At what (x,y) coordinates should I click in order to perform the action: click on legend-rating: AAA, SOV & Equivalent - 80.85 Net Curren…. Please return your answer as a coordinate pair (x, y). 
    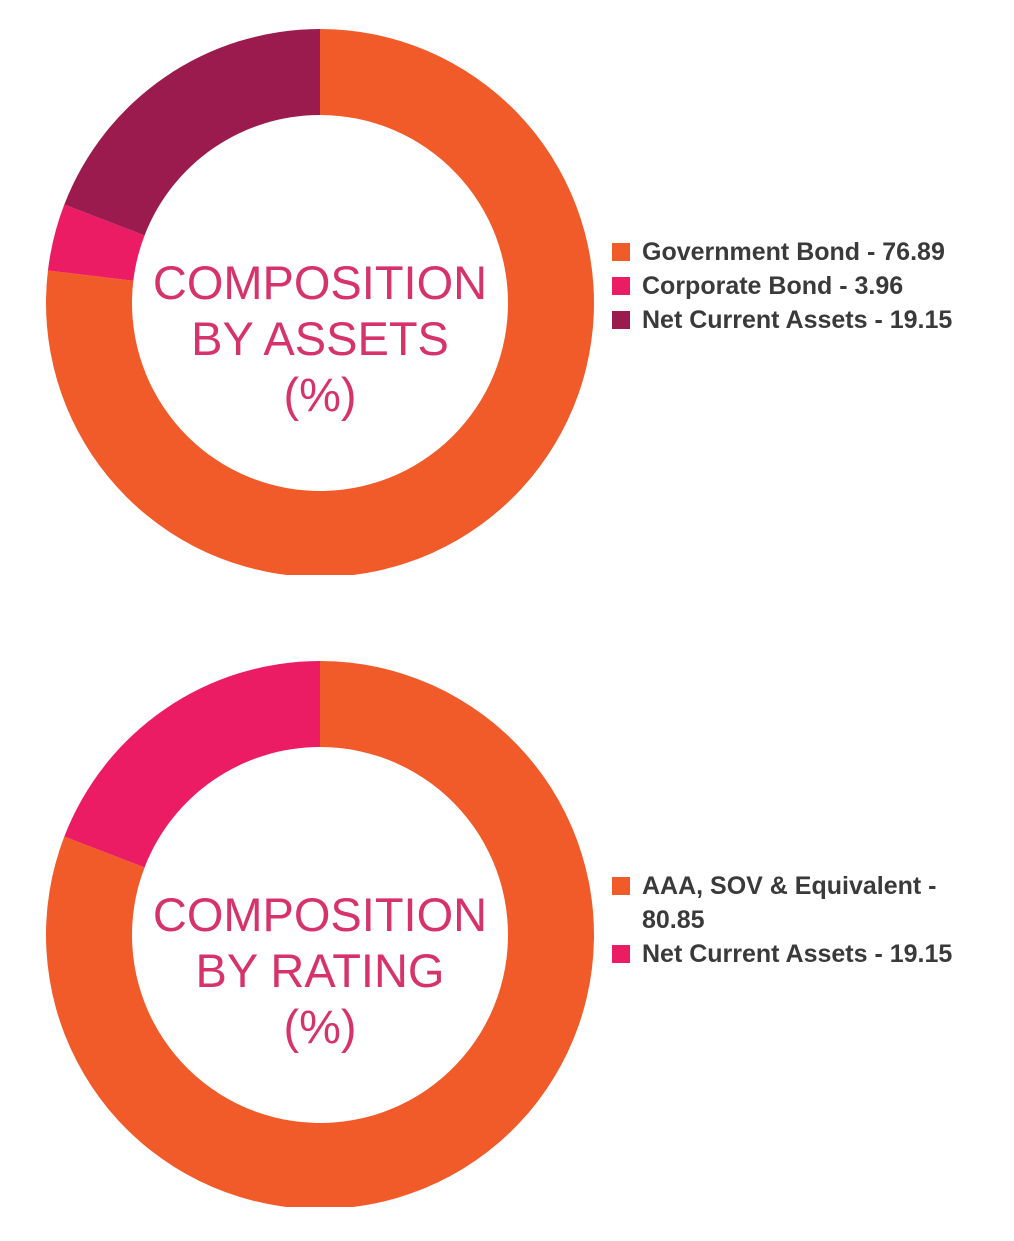
    Looking at the image, I should click on (807, 920).